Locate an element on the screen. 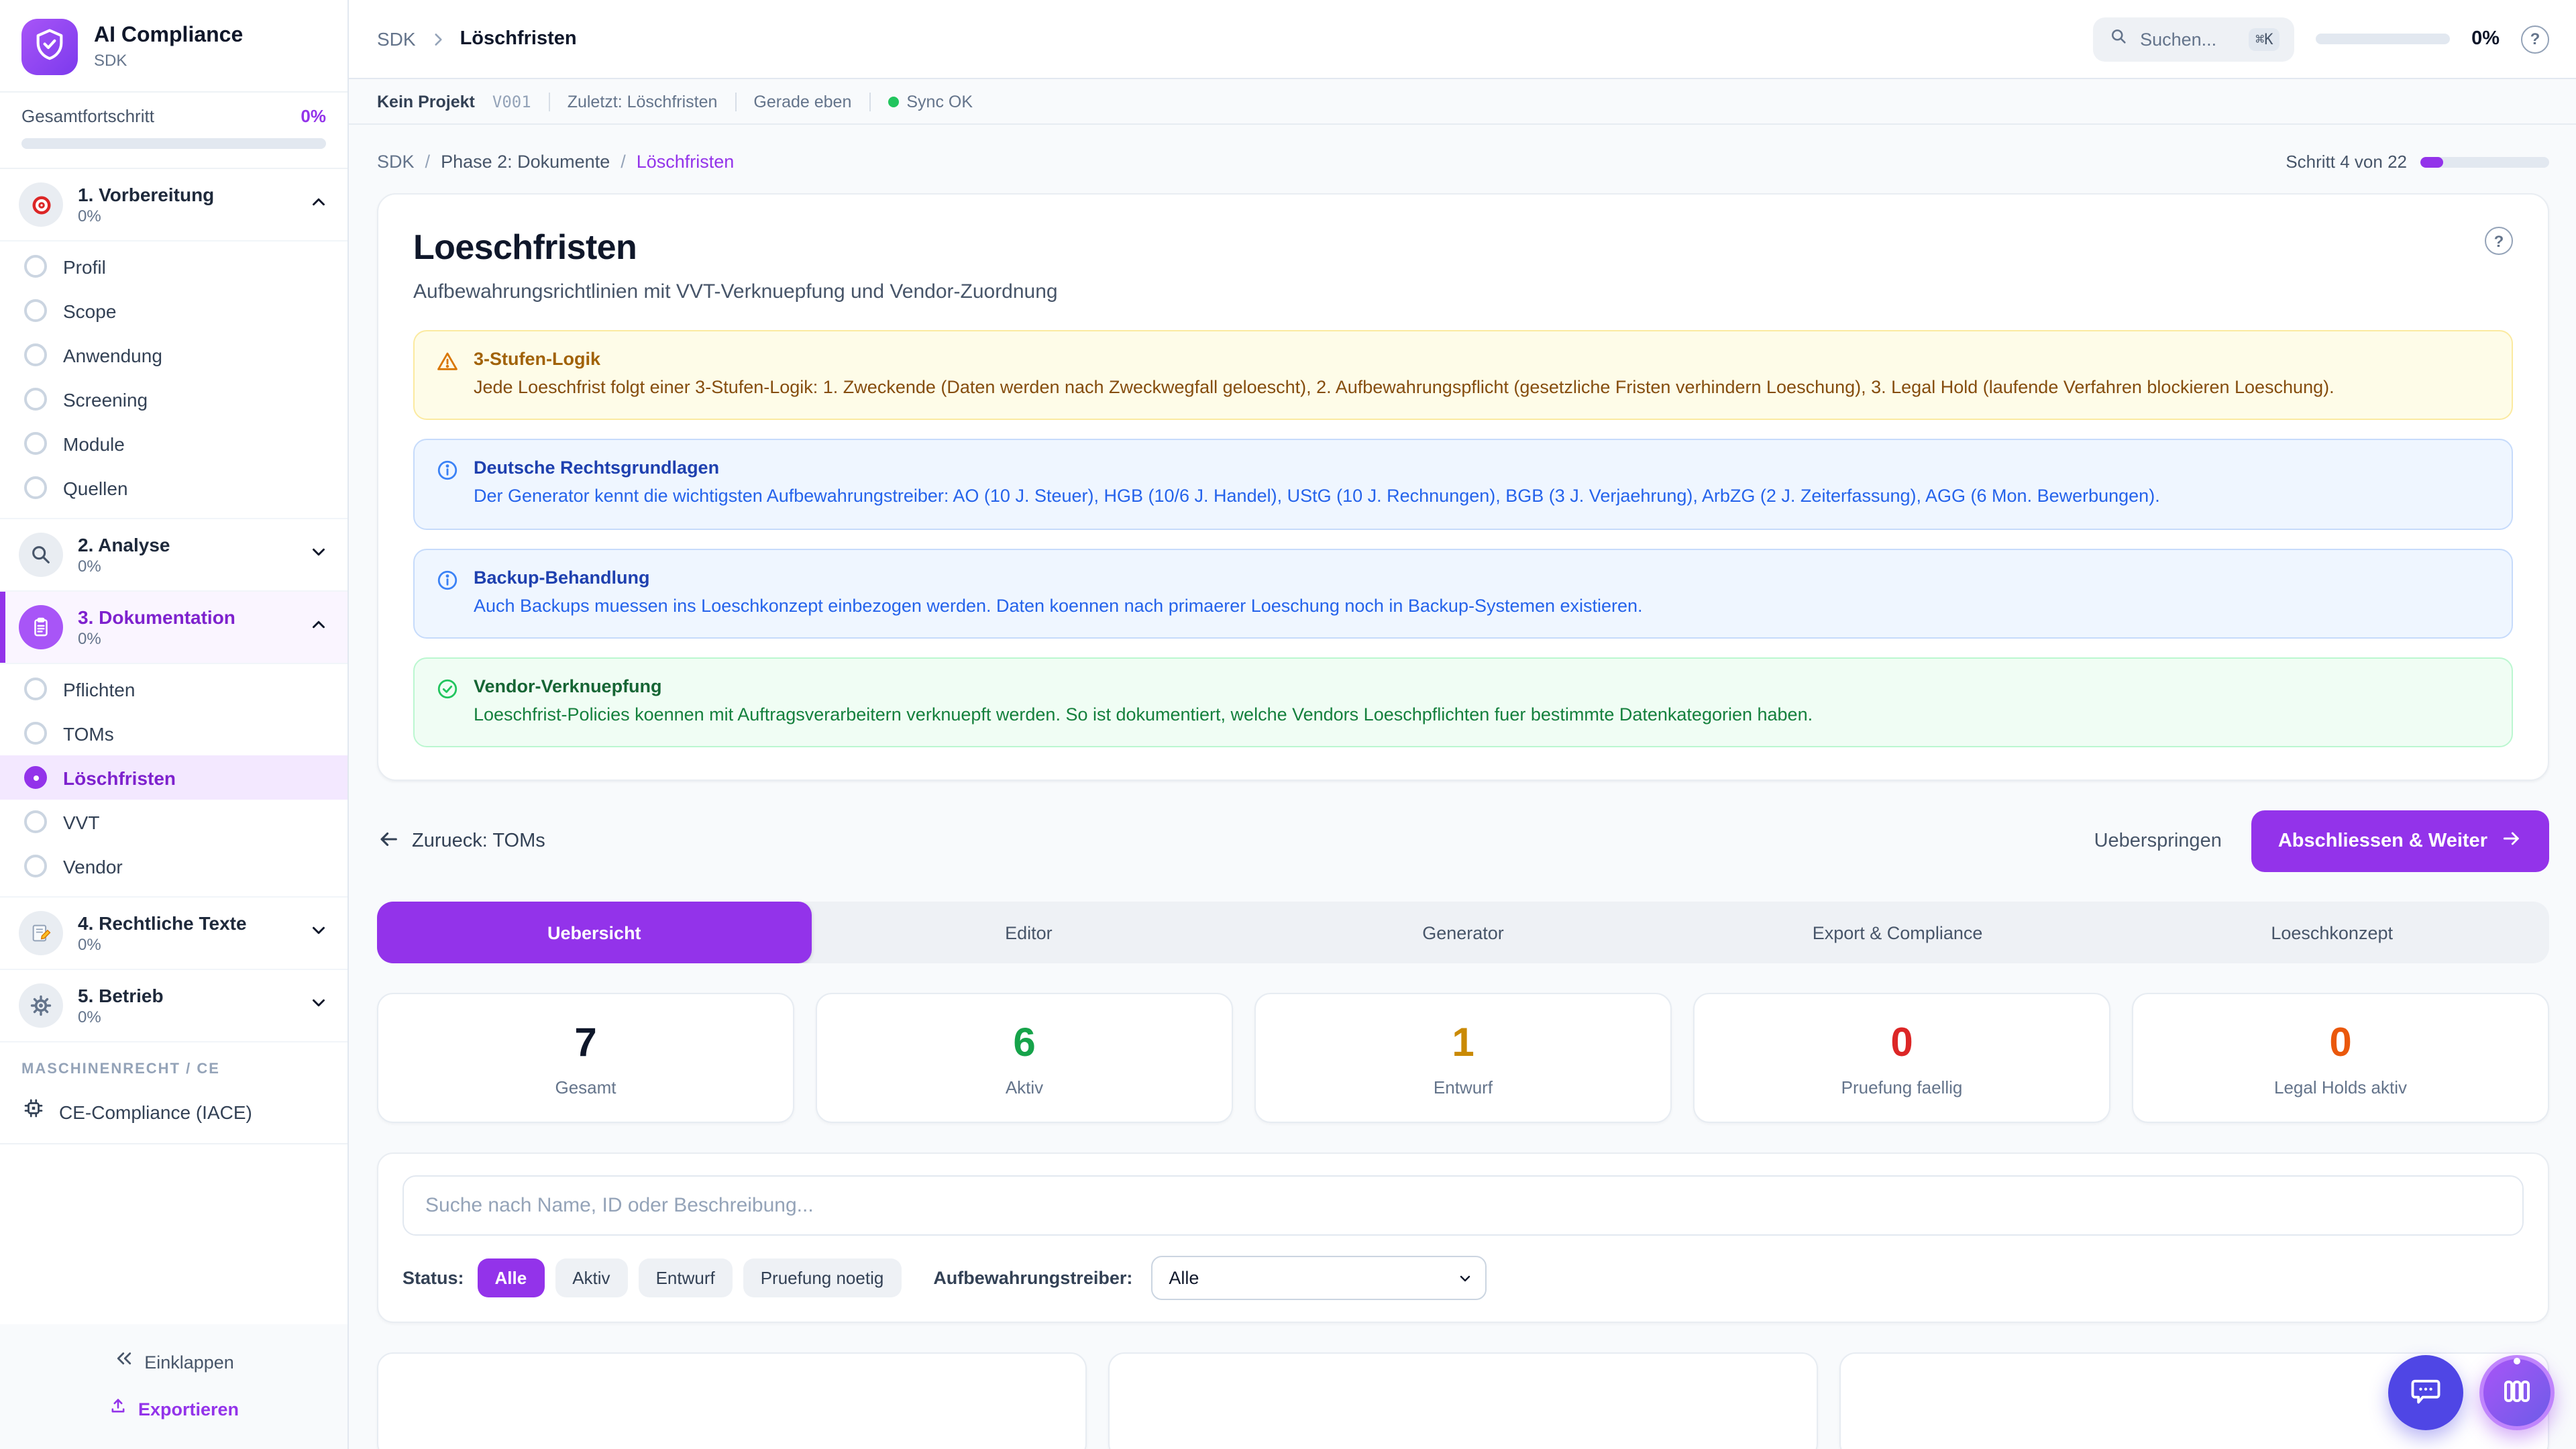  app-name: AI Compliance is located at coordinates (169, 35).